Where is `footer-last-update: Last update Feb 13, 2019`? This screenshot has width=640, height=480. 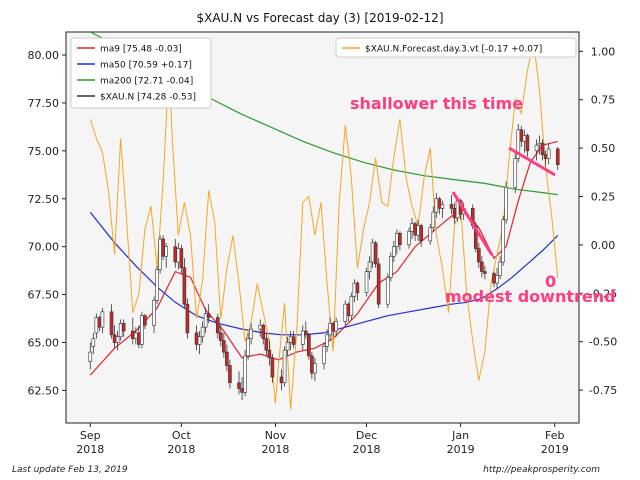 footer-last-update: Last update Feb 13, 2019 is located at coordinates (70, 470).